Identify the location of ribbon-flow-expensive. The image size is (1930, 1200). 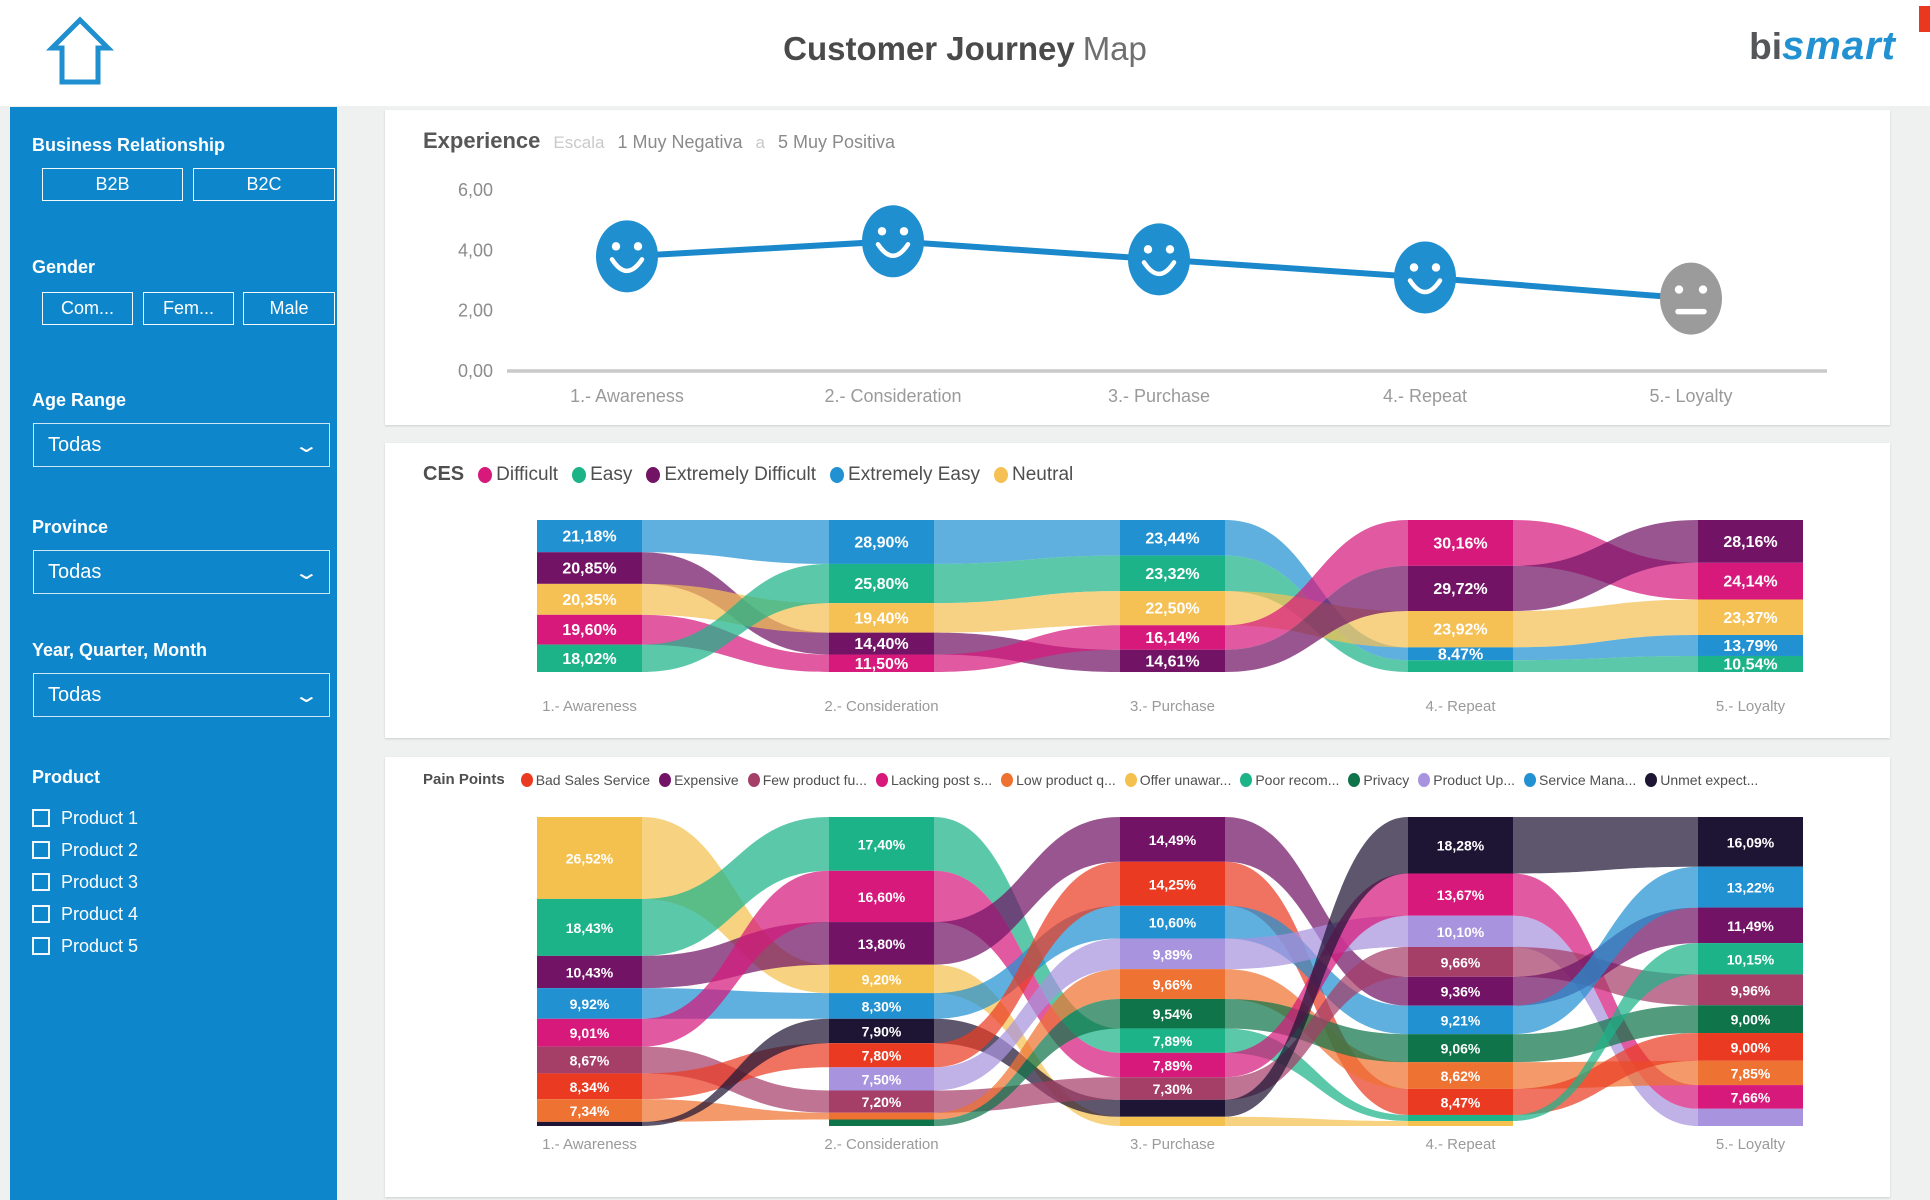
(1316, 911).